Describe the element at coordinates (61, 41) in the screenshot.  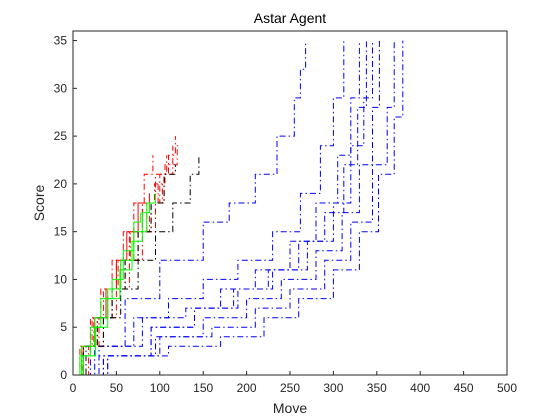
I see `y-tick-label: 35` at that location.